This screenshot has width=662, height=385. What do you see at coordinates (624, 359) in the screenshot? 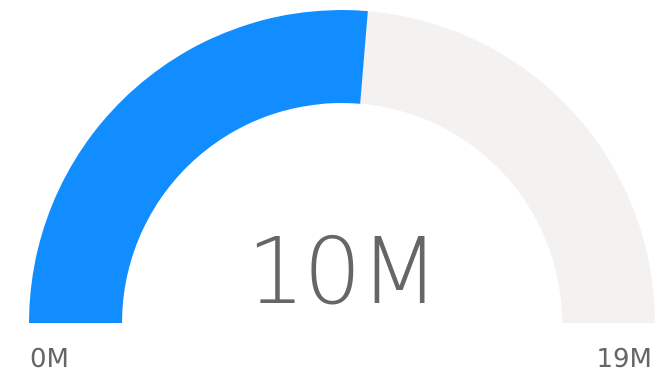
I see `gauge-max-label: 19M` at bounding box center [624, 359].